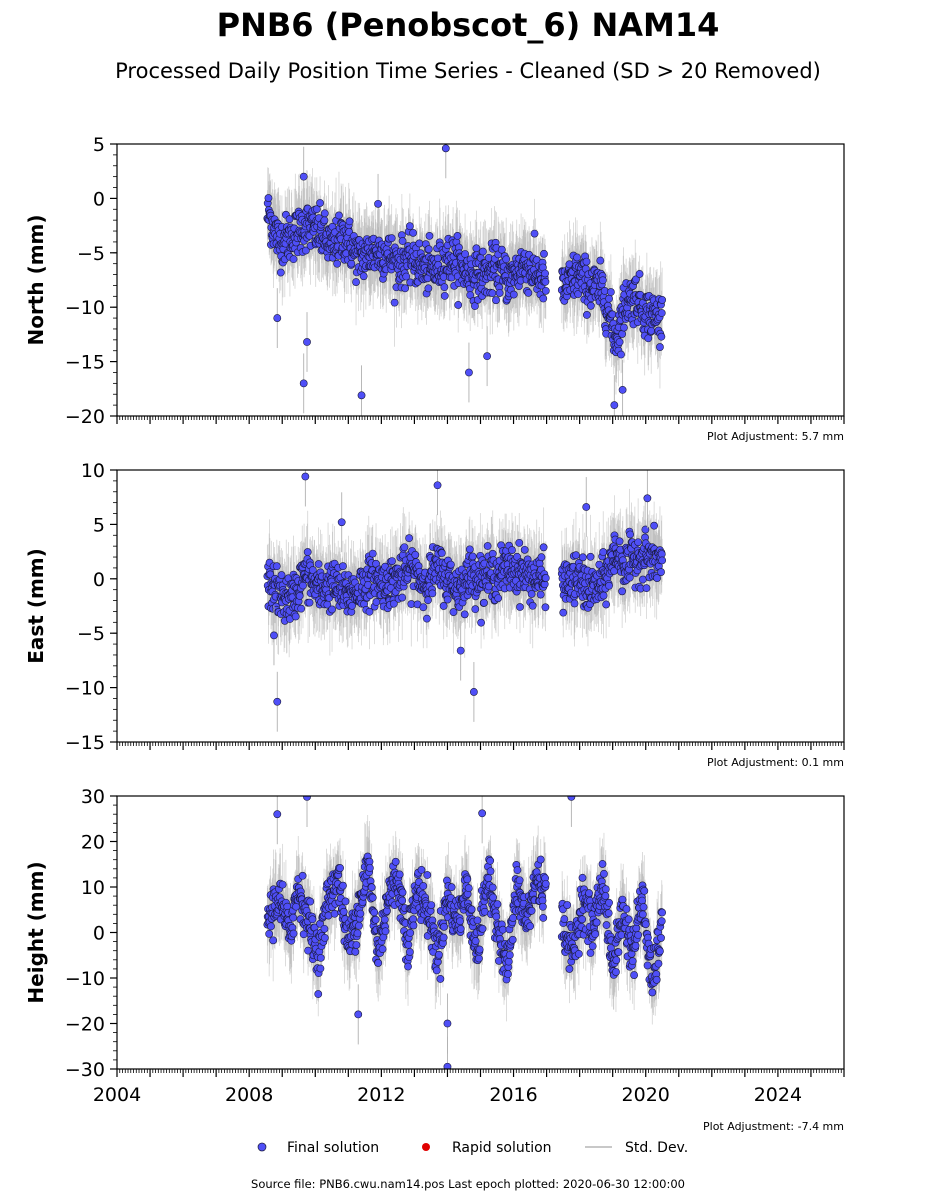 This screenshot has width=937, height=1200. I want to click on y-tick-label: 0, so click(99, 580).